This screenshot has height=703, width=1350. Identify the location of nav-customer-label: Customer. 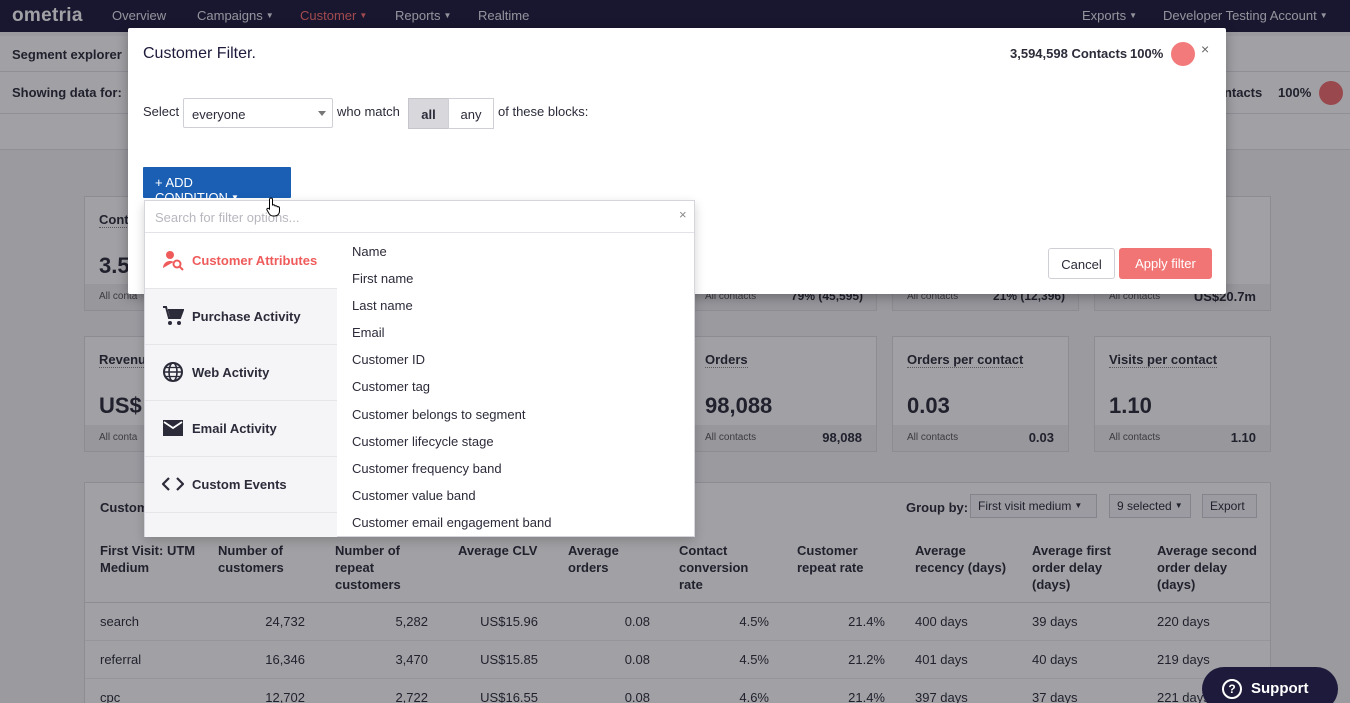
(328, 15).